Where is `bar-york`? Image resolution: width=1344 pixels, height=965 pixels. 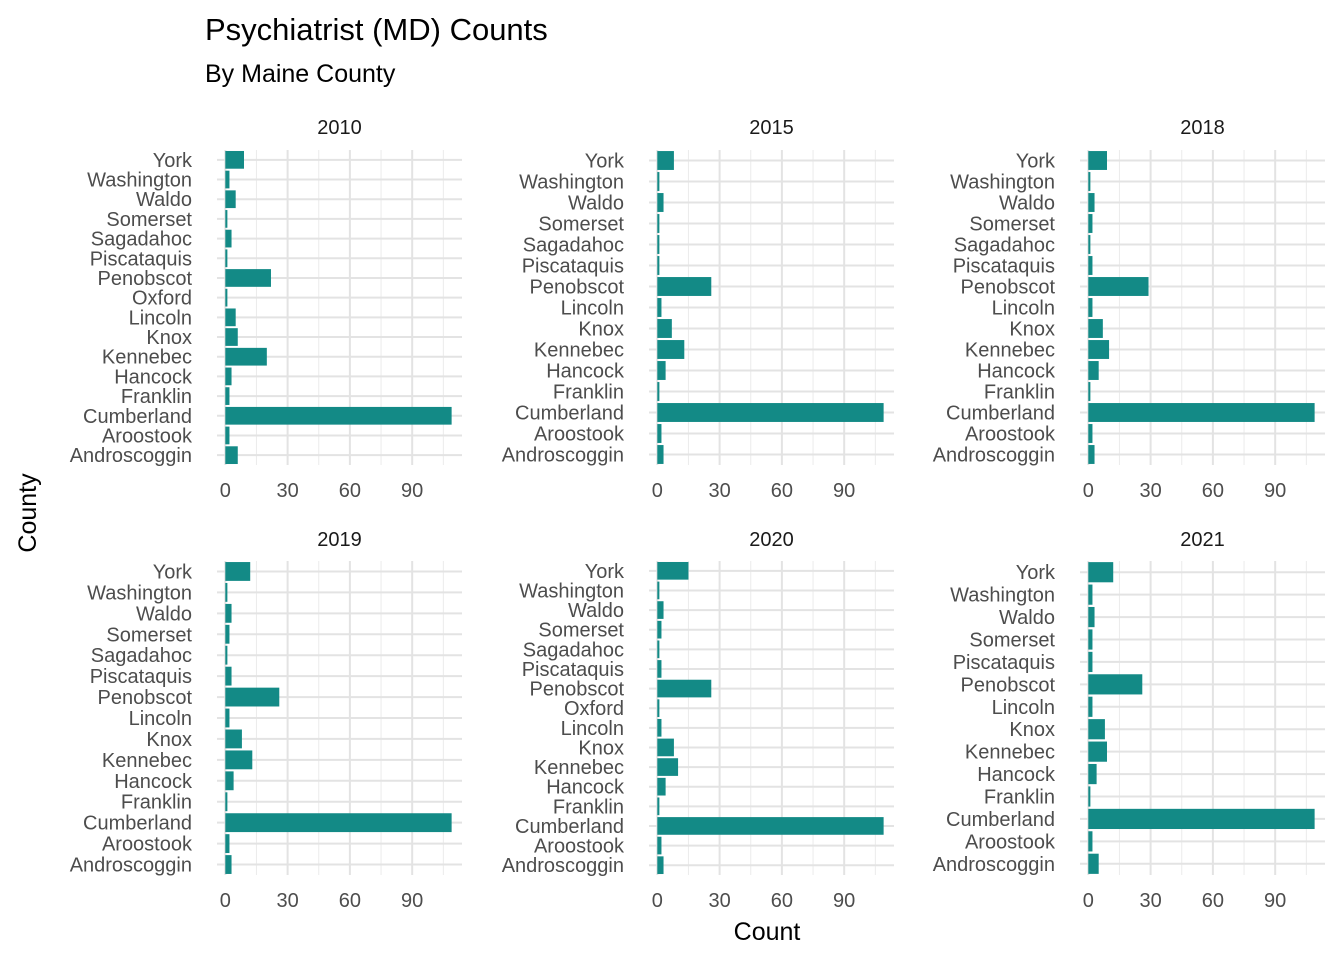
bar-york is located at coordinates (1101, 572).